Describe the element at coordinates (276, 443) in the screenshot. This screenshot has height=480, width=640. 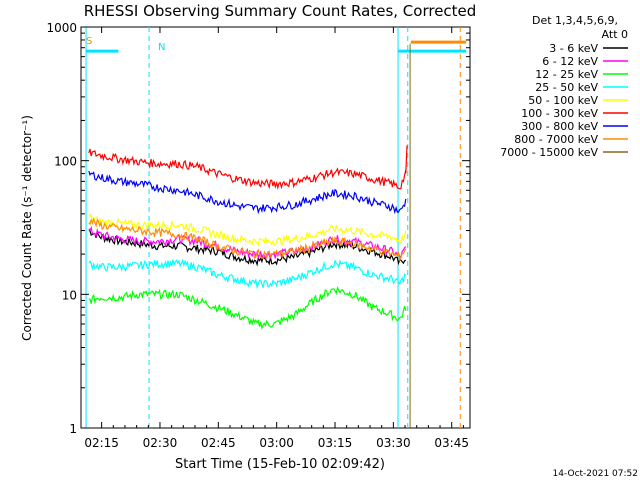
I see `x-tick-label-3: 03:00` at that location.